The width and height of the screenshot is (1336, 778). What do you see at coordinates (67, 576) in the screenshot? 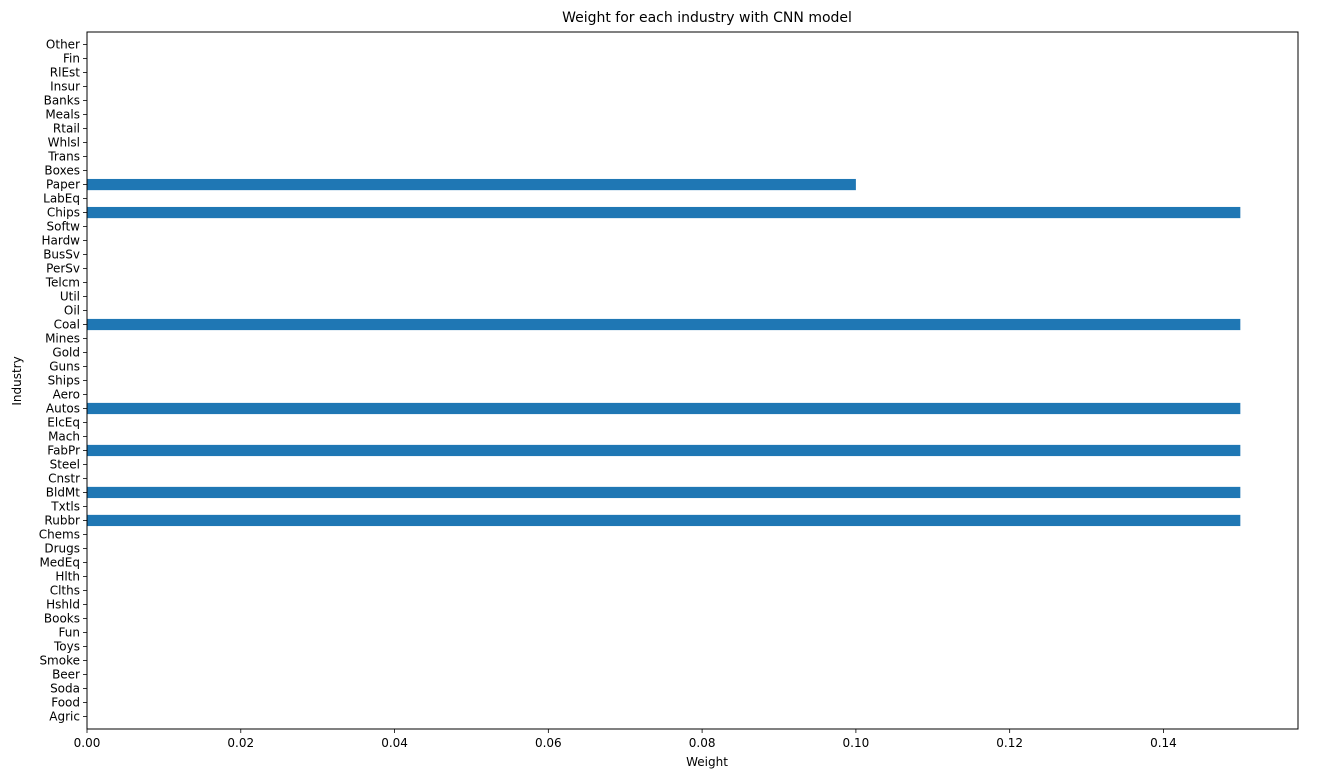
I see `y-tick-label-hlth: Hlth` at bounding box center [67, 576].